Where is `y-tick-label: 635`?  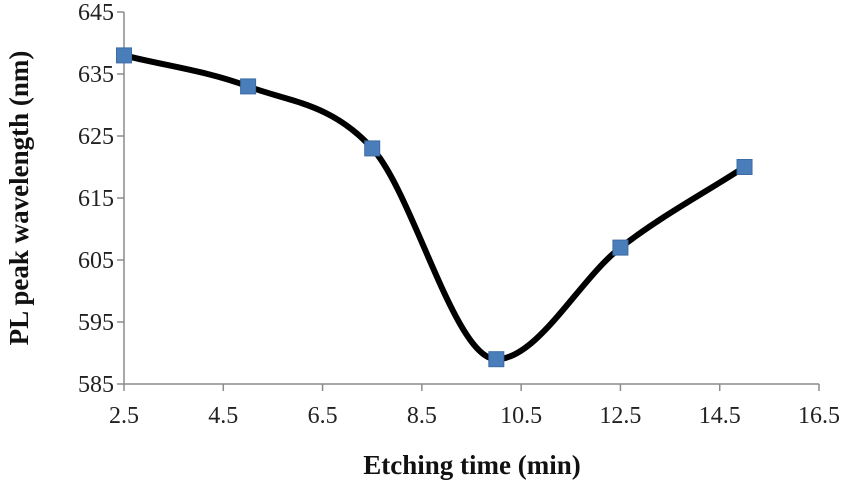
y-tick-label: 635 is located at coordinates (96, 75).